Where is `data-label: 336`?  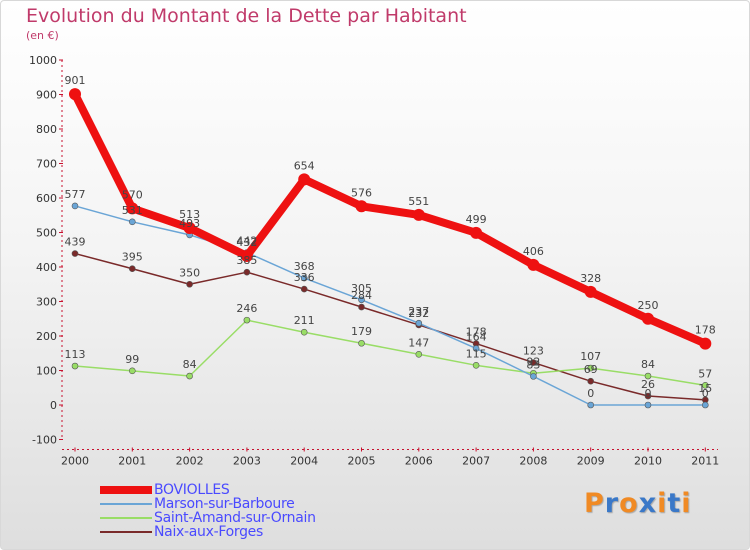 data-label: 336 is located at coordinates (304, 277).